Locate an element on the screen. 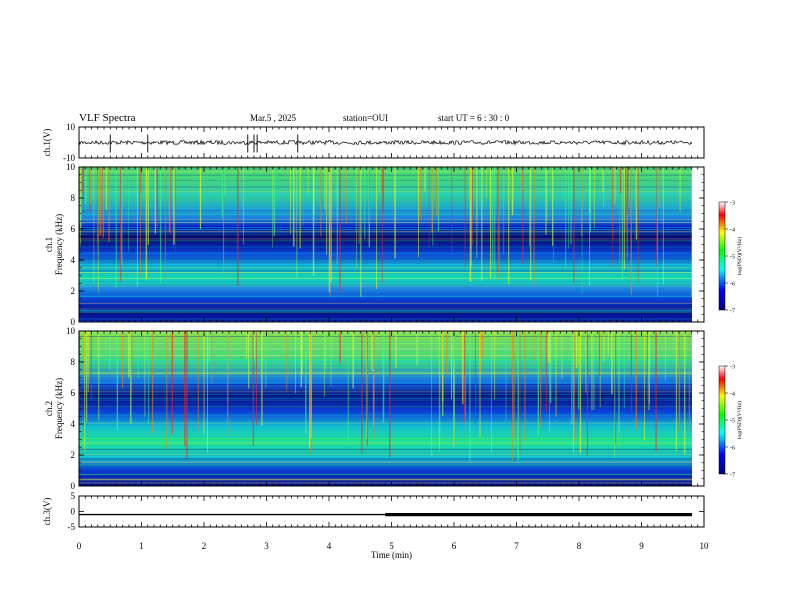 This screenshot has height=612, width=792. x-tick-label: 5 is located at coordinates (391, 546).